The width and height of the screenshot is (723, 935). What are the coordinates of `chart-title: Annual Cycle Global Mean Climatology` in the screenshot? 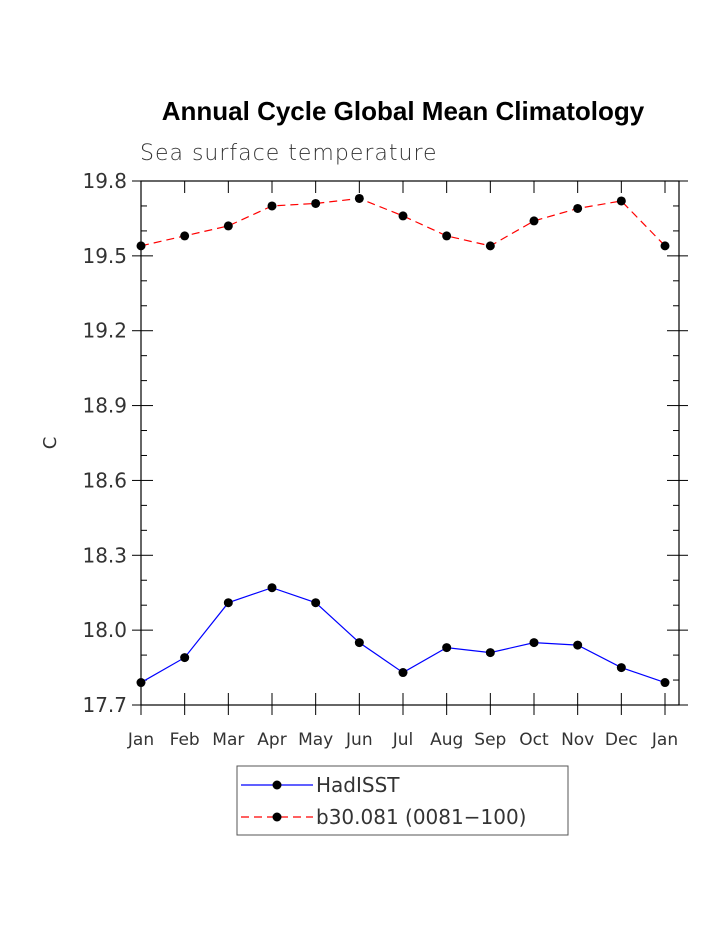 It's located at (403, 111).